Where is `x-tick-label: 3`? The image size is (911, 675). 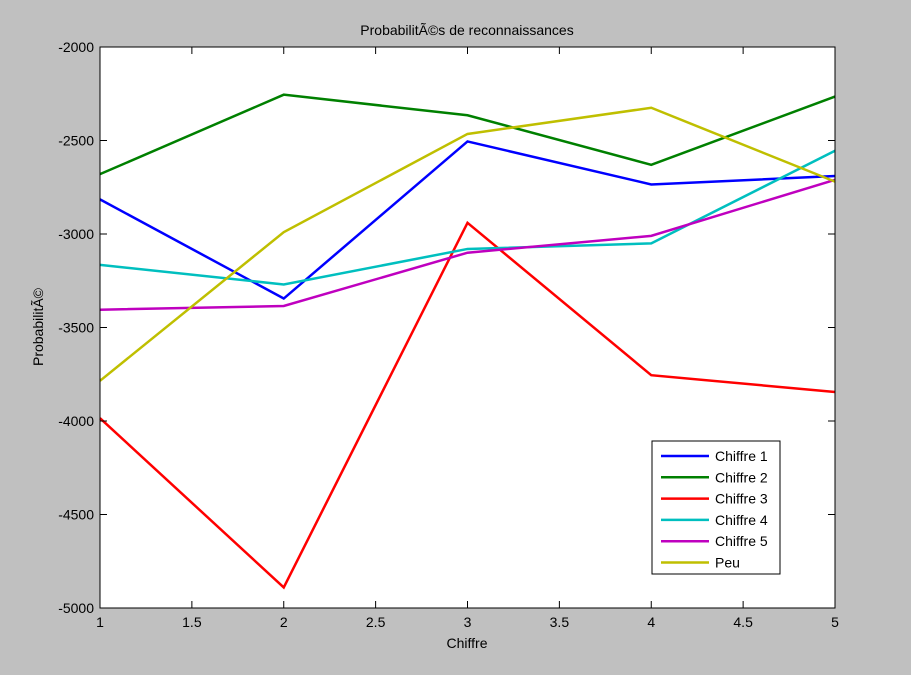
x-tick-label: 3 is located at coordinates (468, 622).